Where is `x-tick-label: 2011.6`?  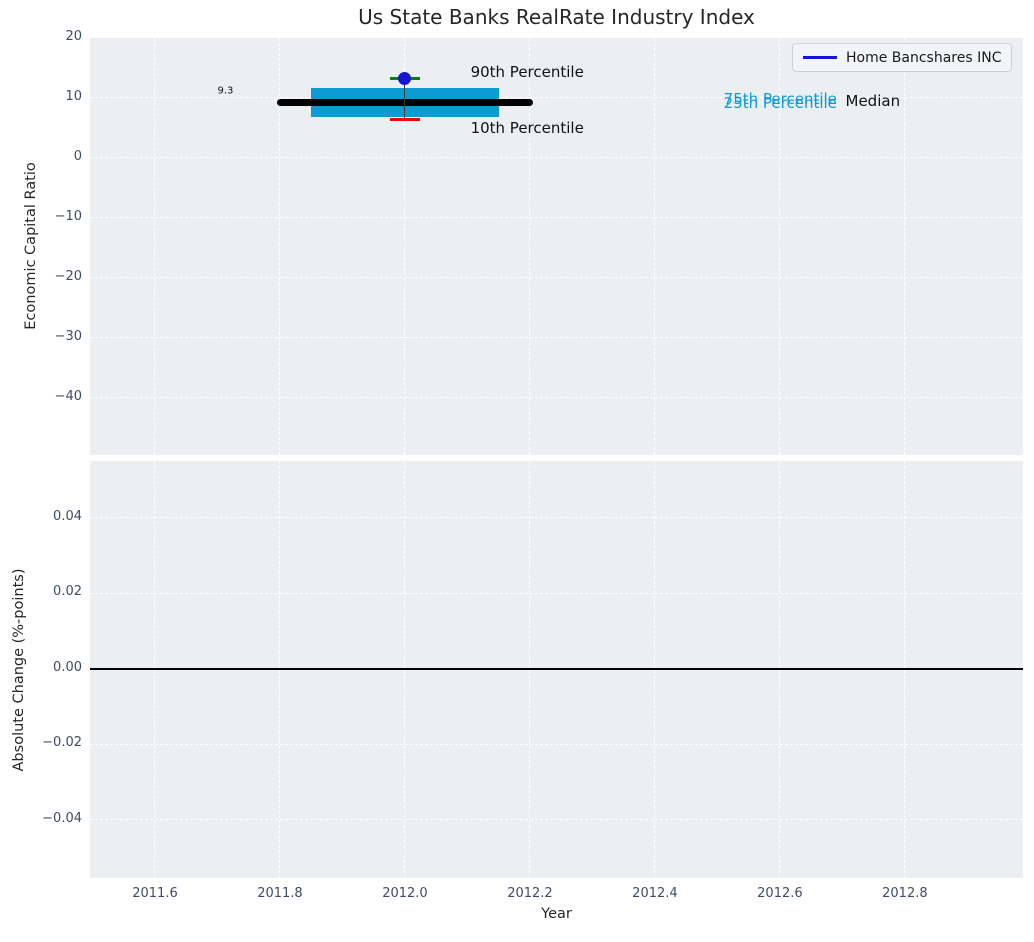
x-tick-label: 2011.6 is located at coordinates (155, 893).